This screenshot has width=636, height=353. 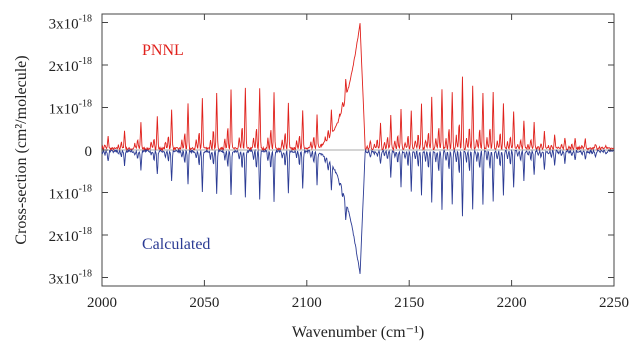 What do you see at coordinates (21, 149) in the screenshot?
I see `y-axis-title: Cross-section (cm²/molecule)` at bounding box center [21, 149].